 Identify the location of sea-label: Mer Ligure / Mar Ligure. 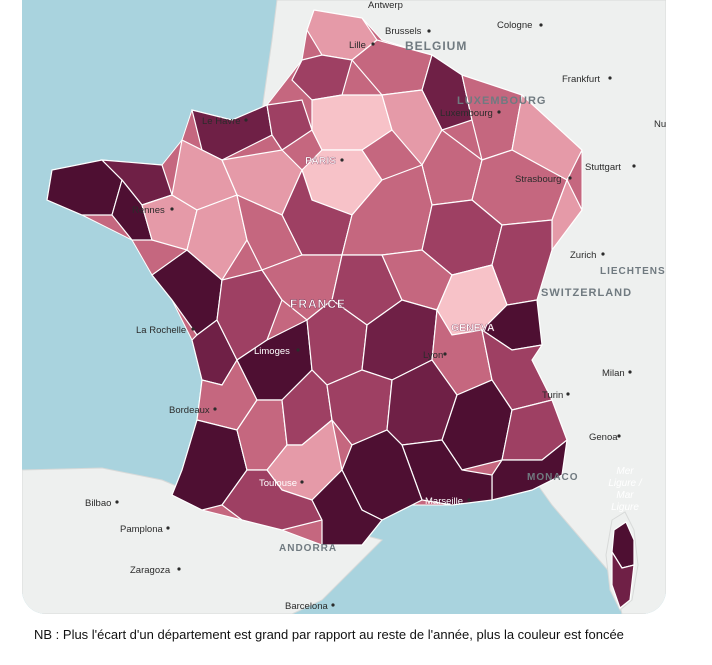
(625, 489).